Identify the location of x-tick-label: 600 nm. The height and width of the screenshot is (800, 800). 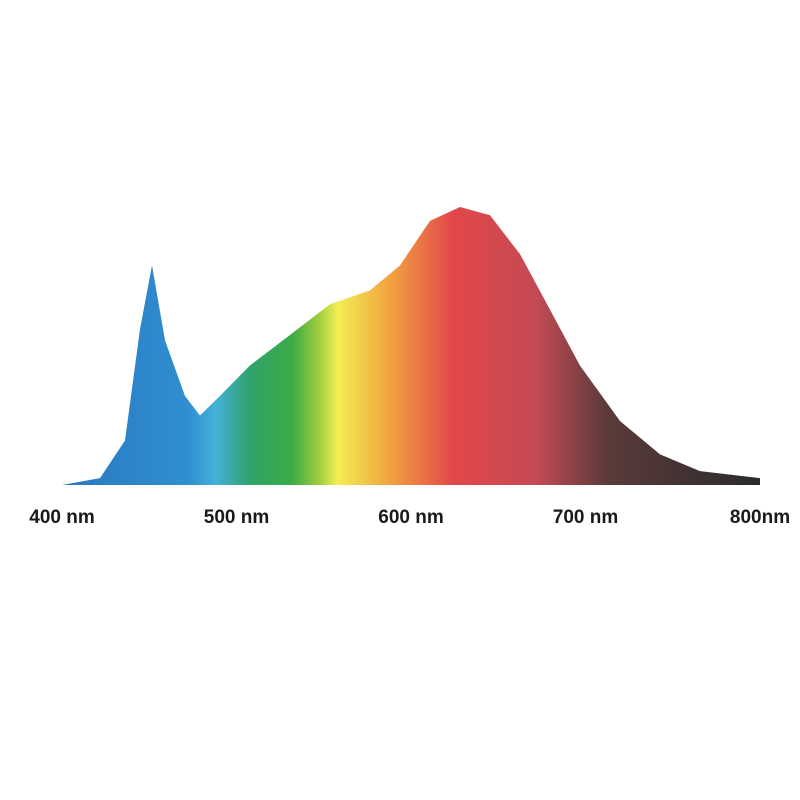
(410, 517).